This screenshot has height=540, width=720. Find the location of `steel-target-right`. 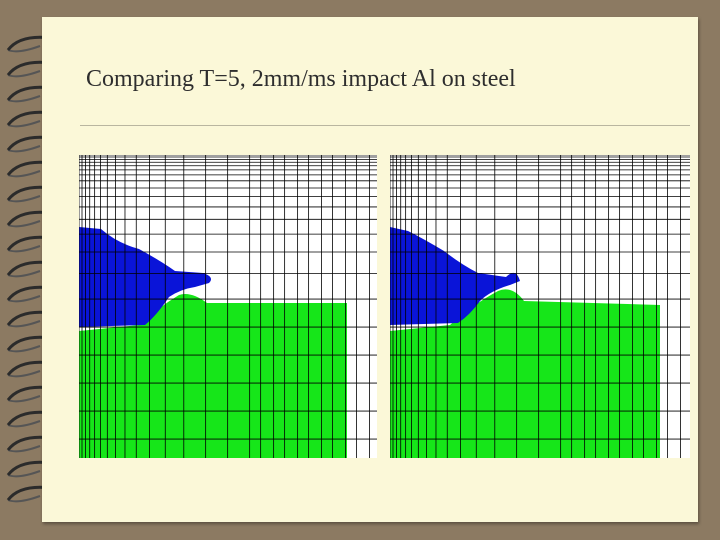

steel-target-right is located at coordinates (525, 373).